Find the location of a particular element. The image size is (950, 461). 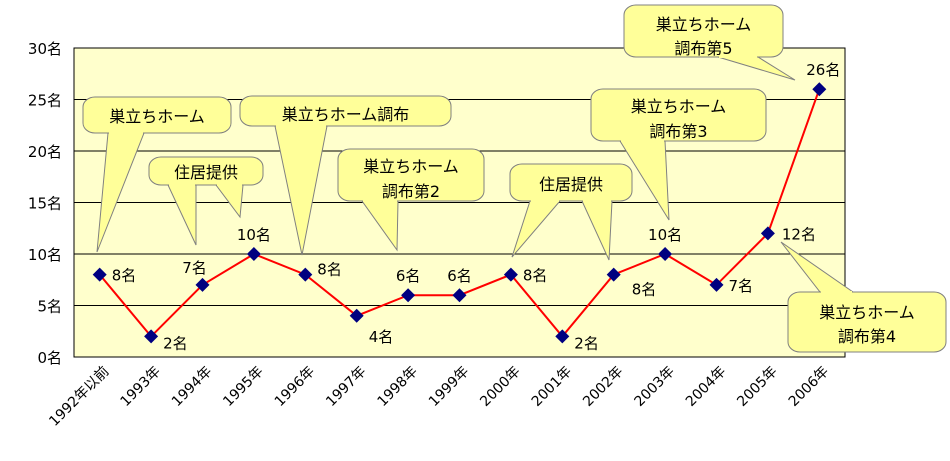

data-label: 26名 is located at coordinates (823, 70).